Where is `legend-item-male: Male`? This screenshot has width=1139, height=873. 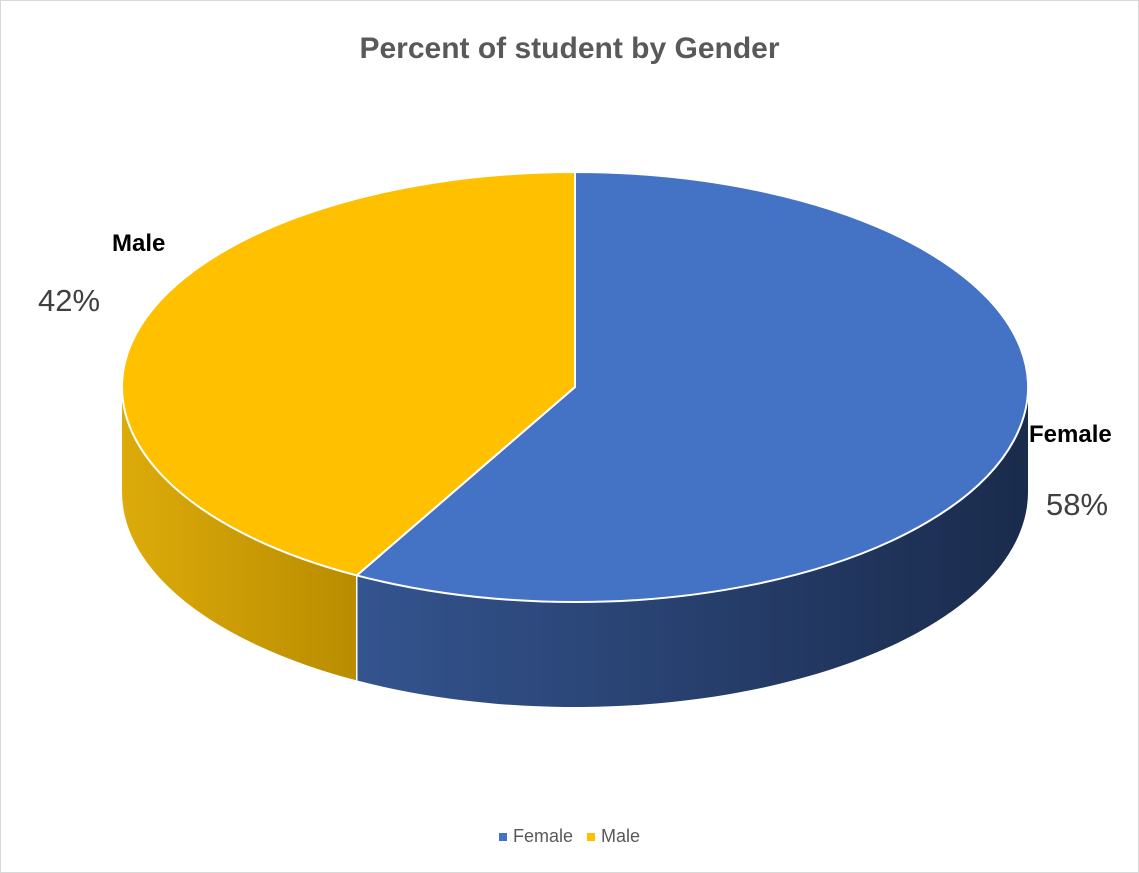 legend-item-male: Male is located at coordinates (613, 836).